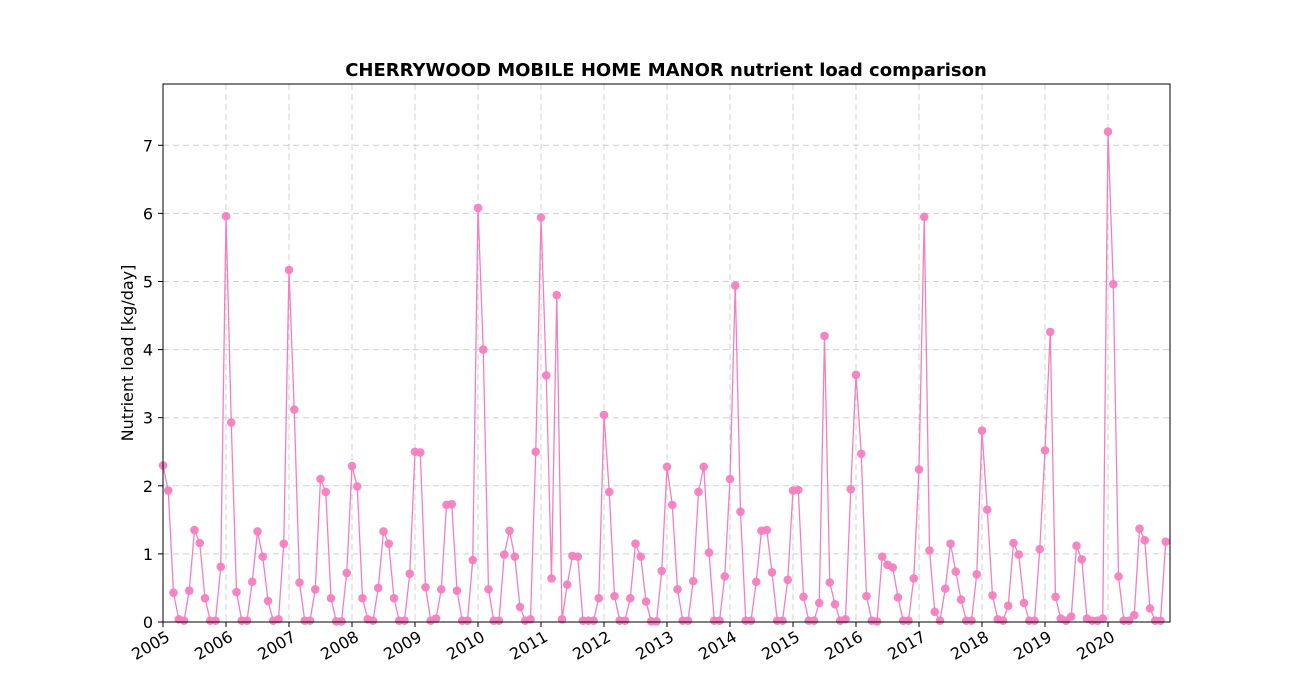 The image size is (1300, 700). Describe the element at coordinates (148, 622) in the screenshot. I see `y-tick-label: 0` at that location.